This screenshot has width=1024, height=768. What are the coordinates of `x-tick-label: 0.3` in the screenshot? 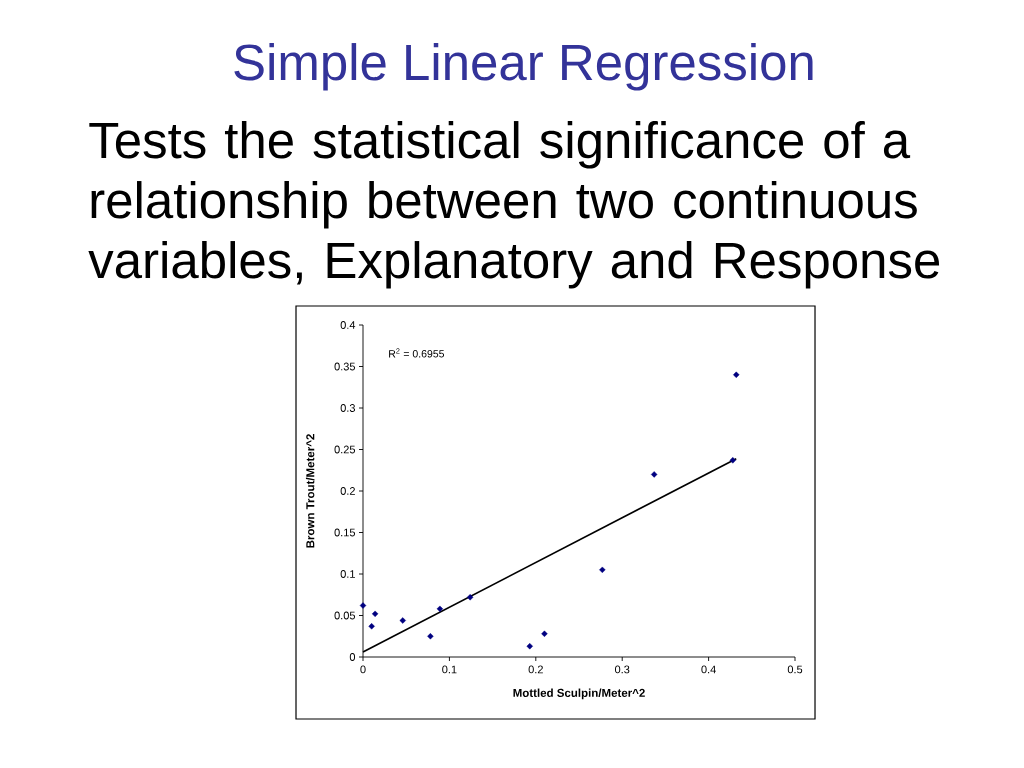 It's located at (622, 669).